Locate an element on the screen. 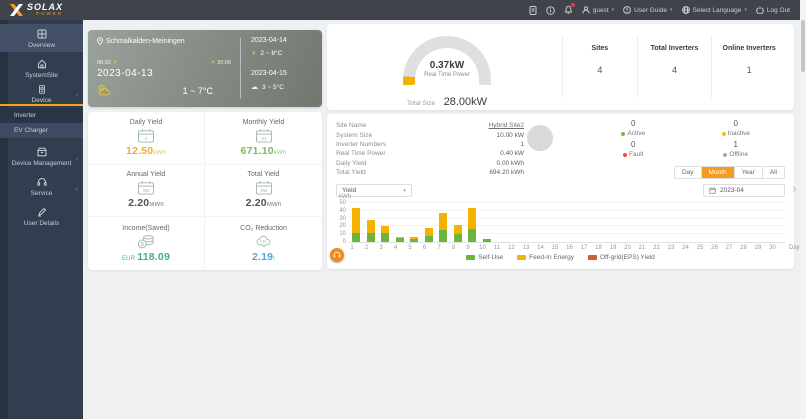 This screenshot has height=419, width=806. cloud-icon: ☁ is located at coordinates (254, 87).